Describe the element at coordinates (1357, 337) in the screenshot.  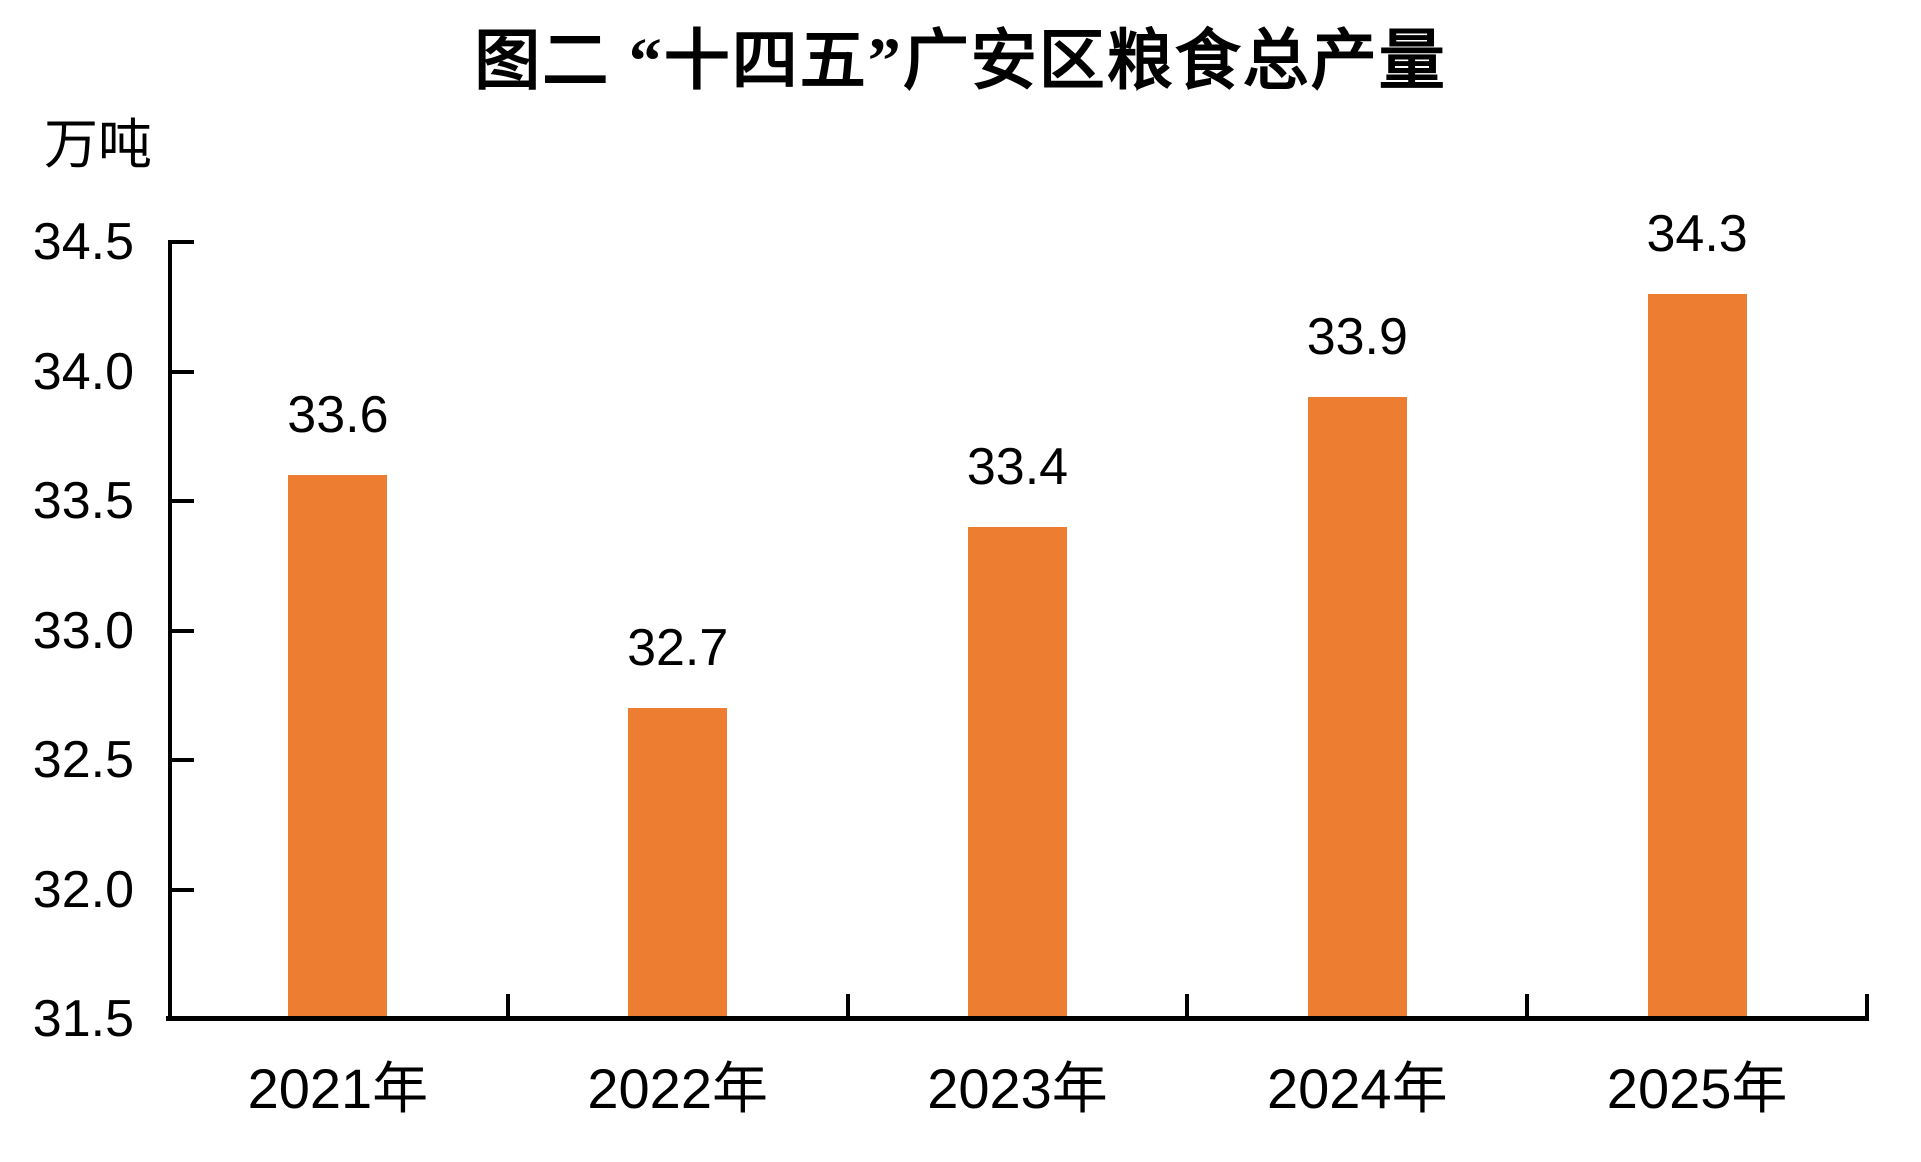
I see `data-label: 33.9` at that location.